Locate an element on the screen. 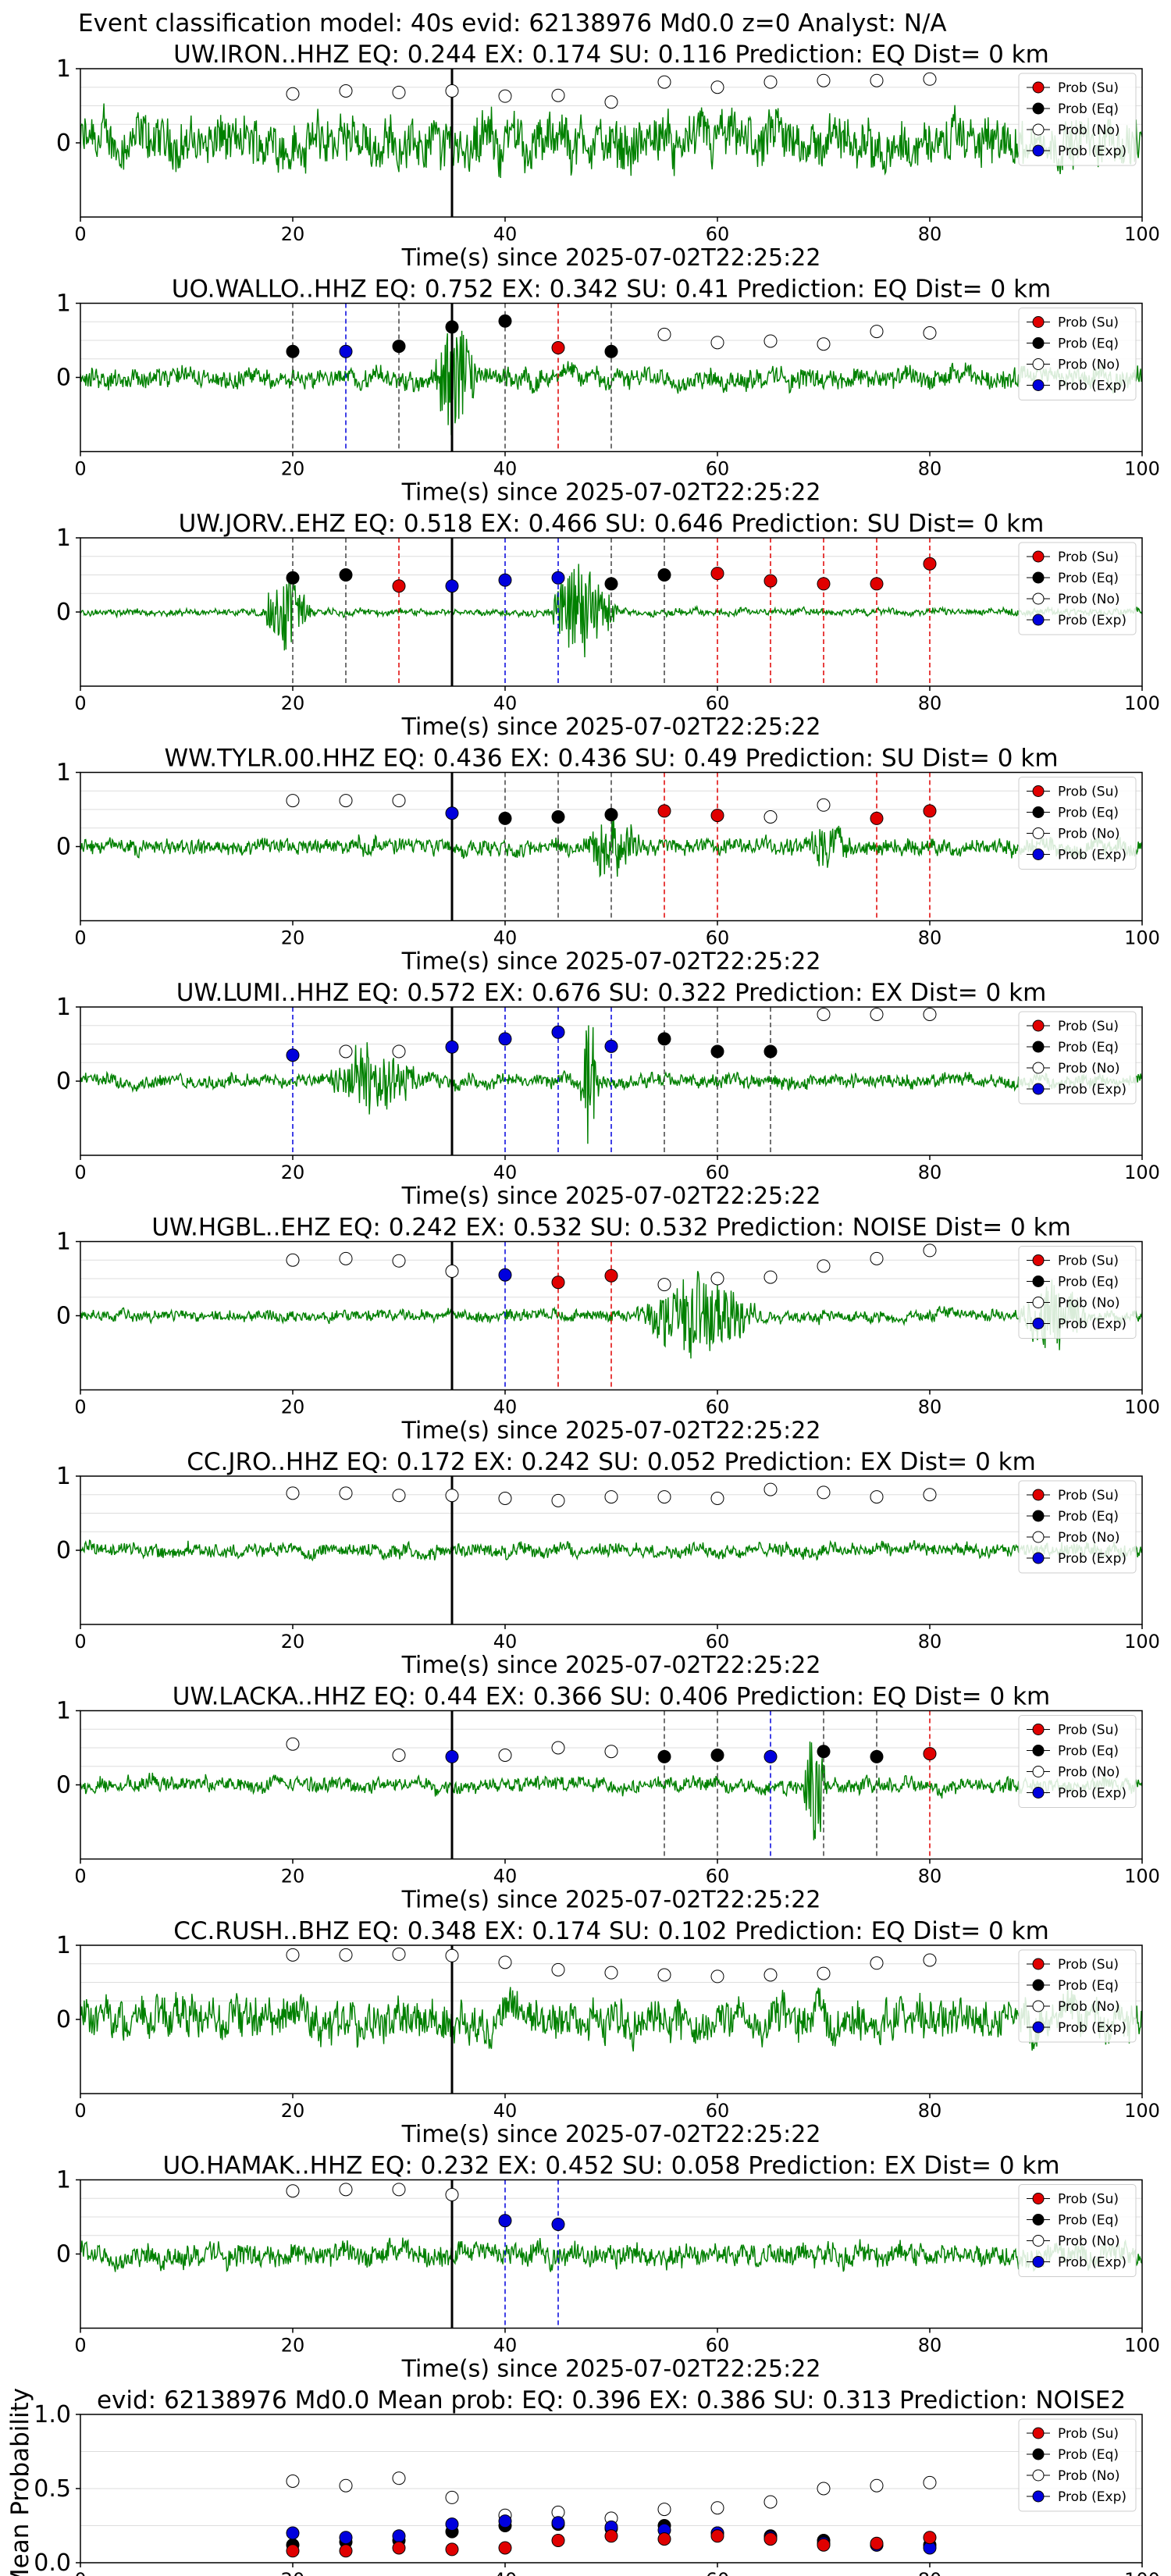 The width and height of the screenshot is (1171, 2576). y-tick-label: 1 is located at coordinates (64, 538).